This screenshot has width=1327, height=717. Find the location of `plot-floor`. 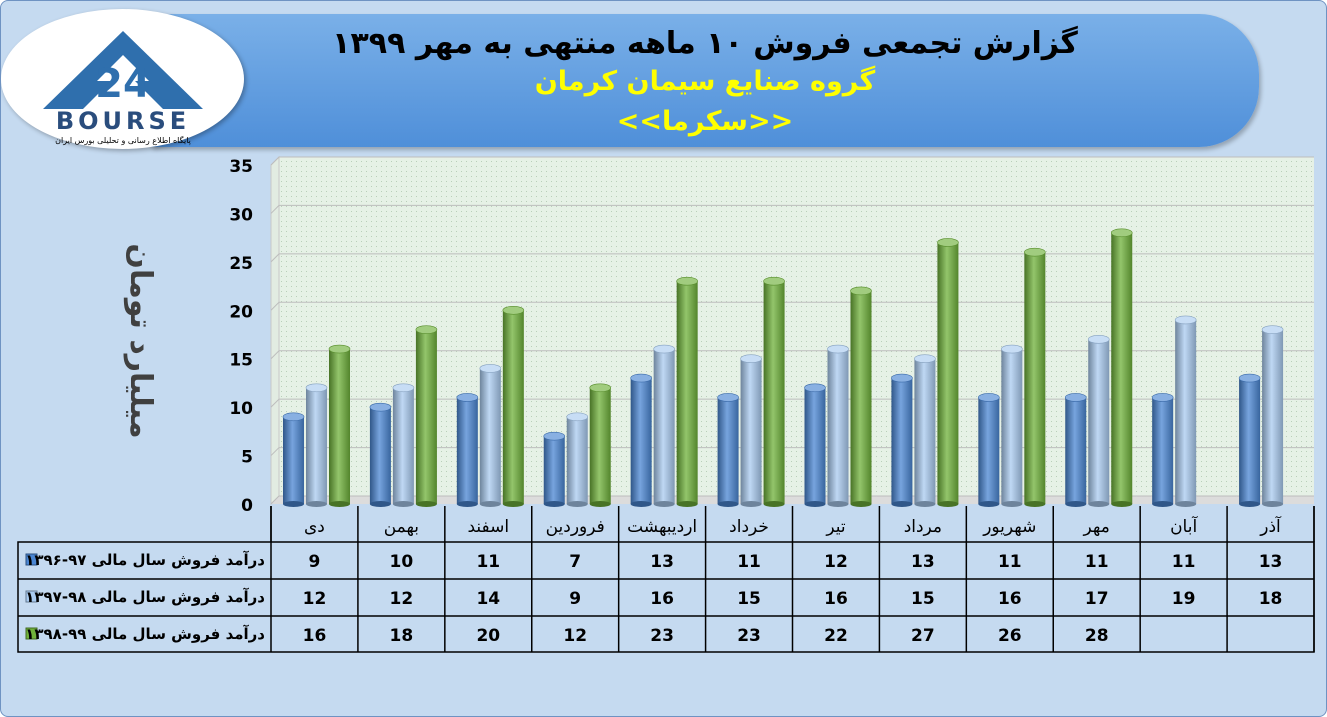

plot-floor is located at coordinates (792, 500).